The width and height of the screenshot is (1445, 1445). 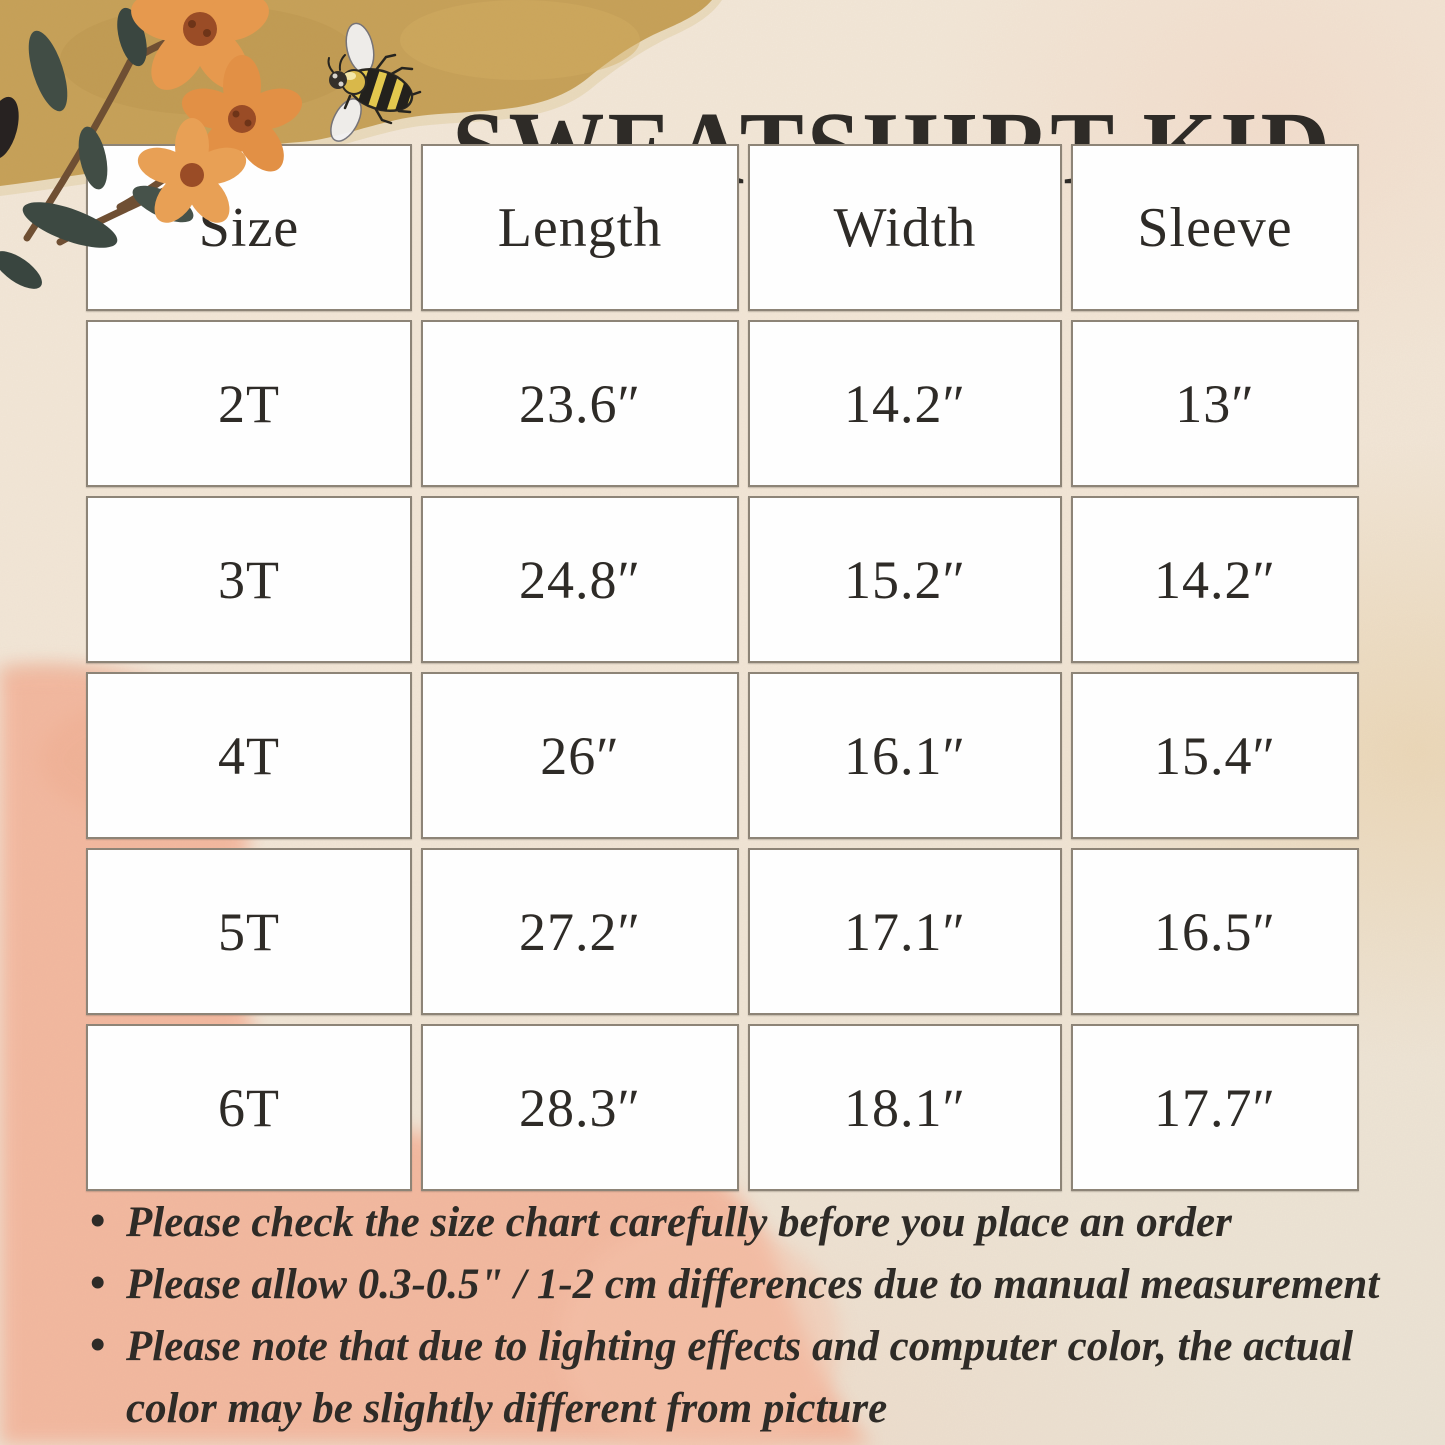 What do you see at coordinates (1215, 931) in the screenshot?
I see `sleeve-cell-5t: 16.5″` at bounding box center [1215, 931].